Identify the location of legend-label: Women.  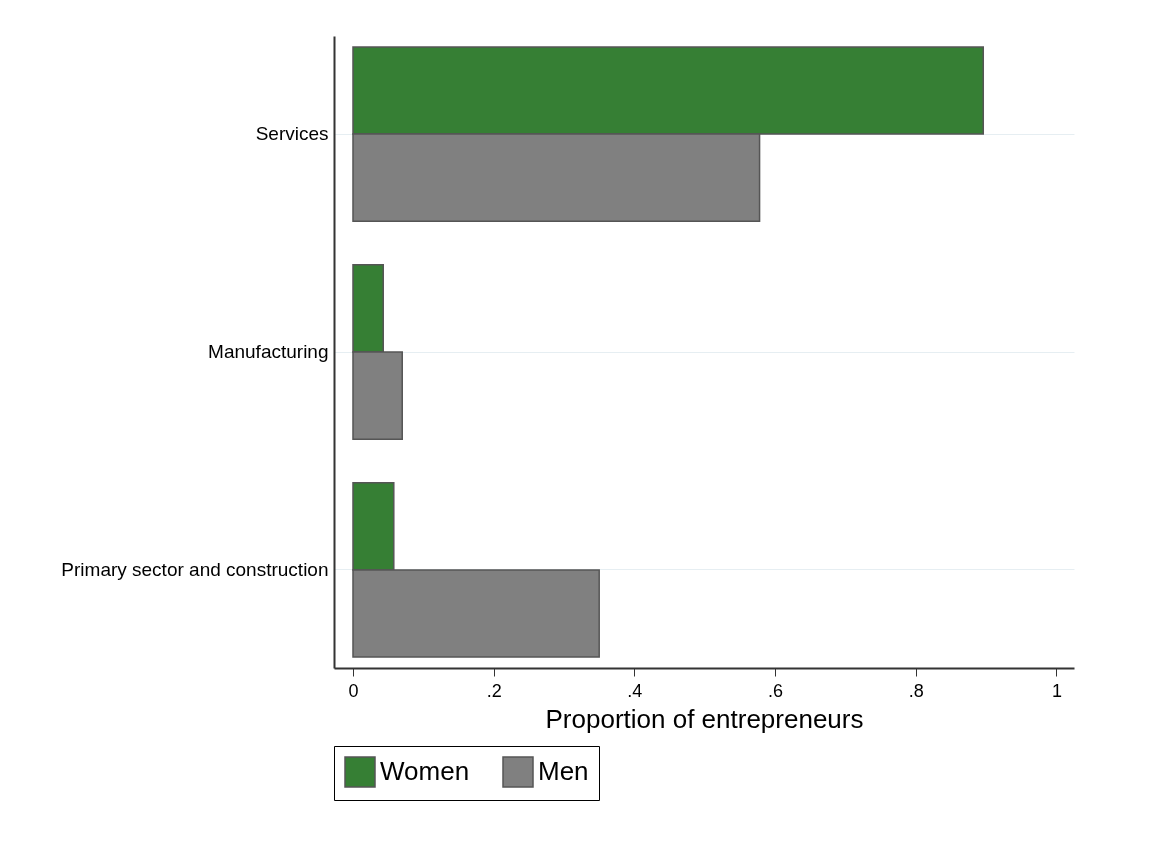
(425, 771).